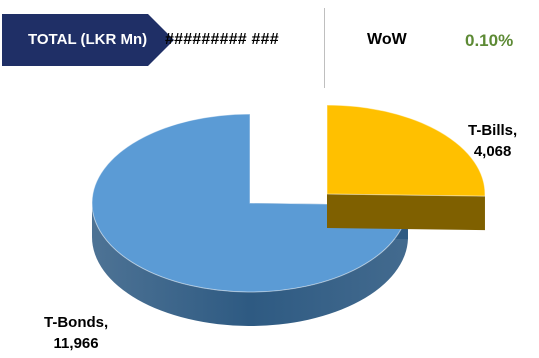 The width and height of the screenshot is (539, 358). What do you see at coordinates (406, 167) in the screenshot?
I see `pie-slice-t-bills` at bounding box center [406, 167].